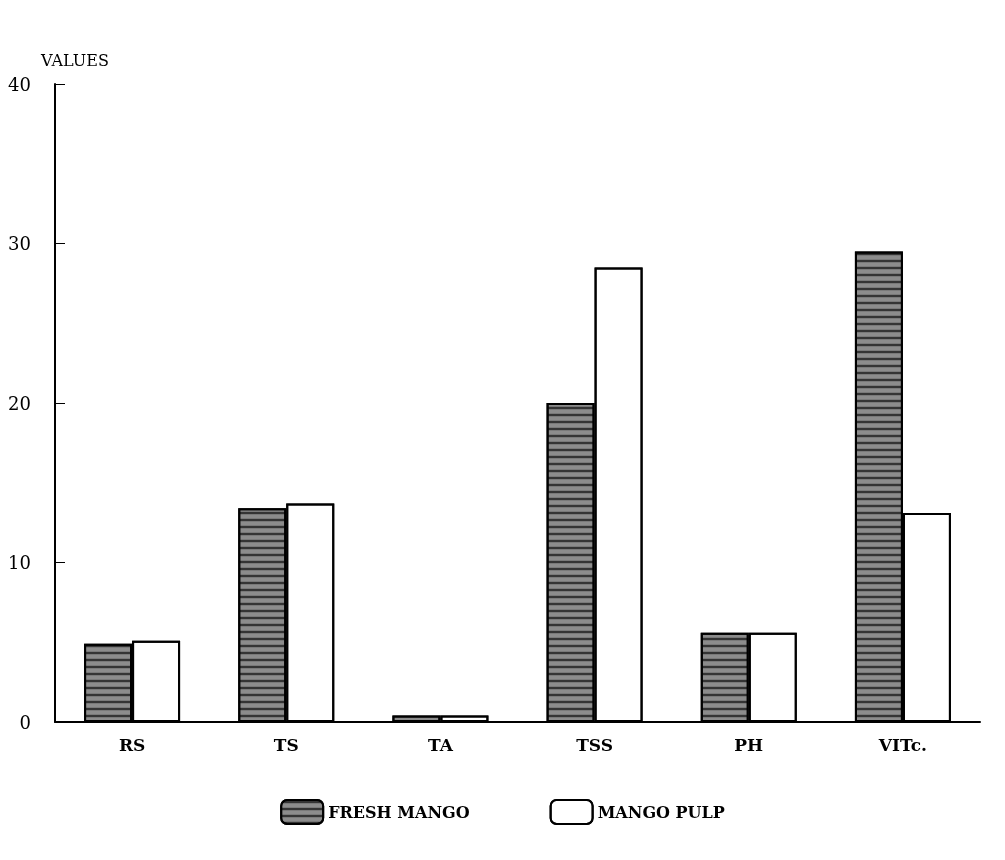 The width and height of the screenshot is (1005, 860). What do you see at coordinates (19, 84) in the screenshot?
I see `y-tick-label: 40` at bounding box center [19, 84].